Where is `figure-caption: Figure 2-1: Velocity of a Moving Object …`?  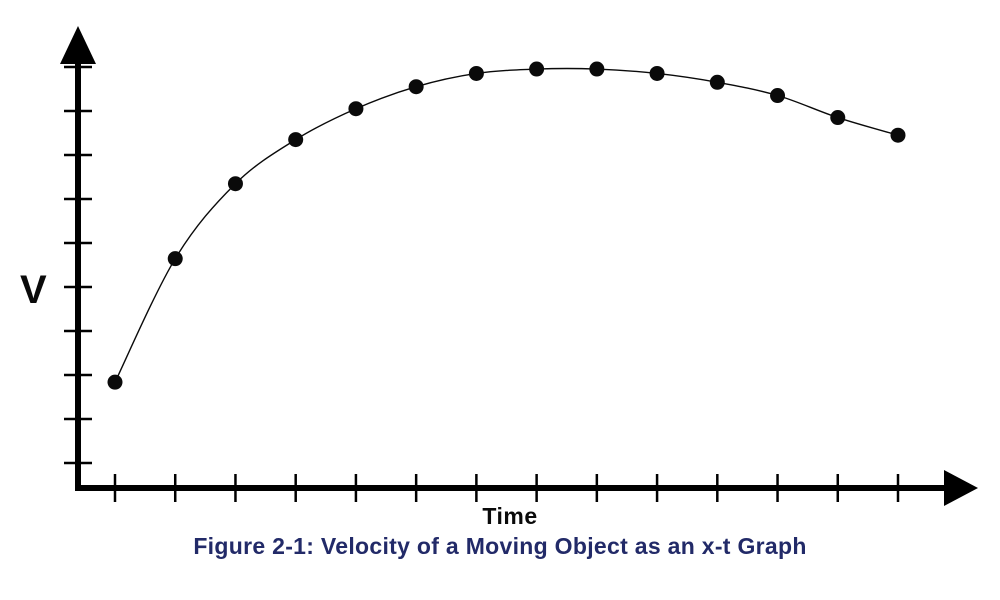
figure-caption: Figure 2-1: Velocity of a Moving Object … is located at coordinates (500, 546).